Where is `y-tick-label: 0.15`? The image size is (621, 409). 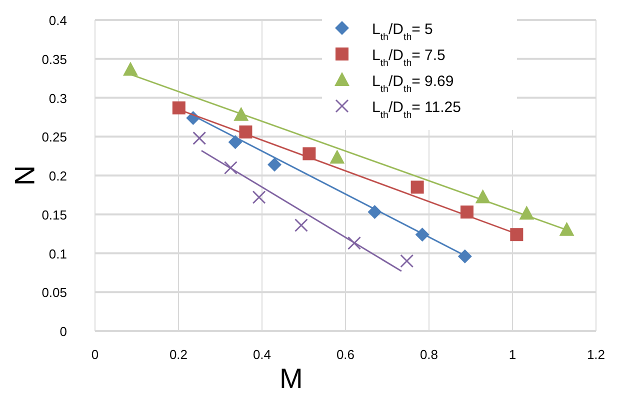 y-tick-label: 0.15 is located at coordinates (54, 214).